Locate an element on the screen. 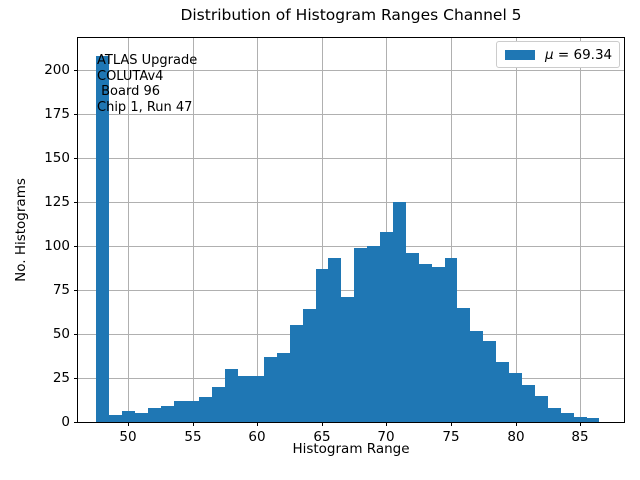 The width and height of the screenshot is (640, 480). x-tick-label: 85 is located at coordinates (580, 437).